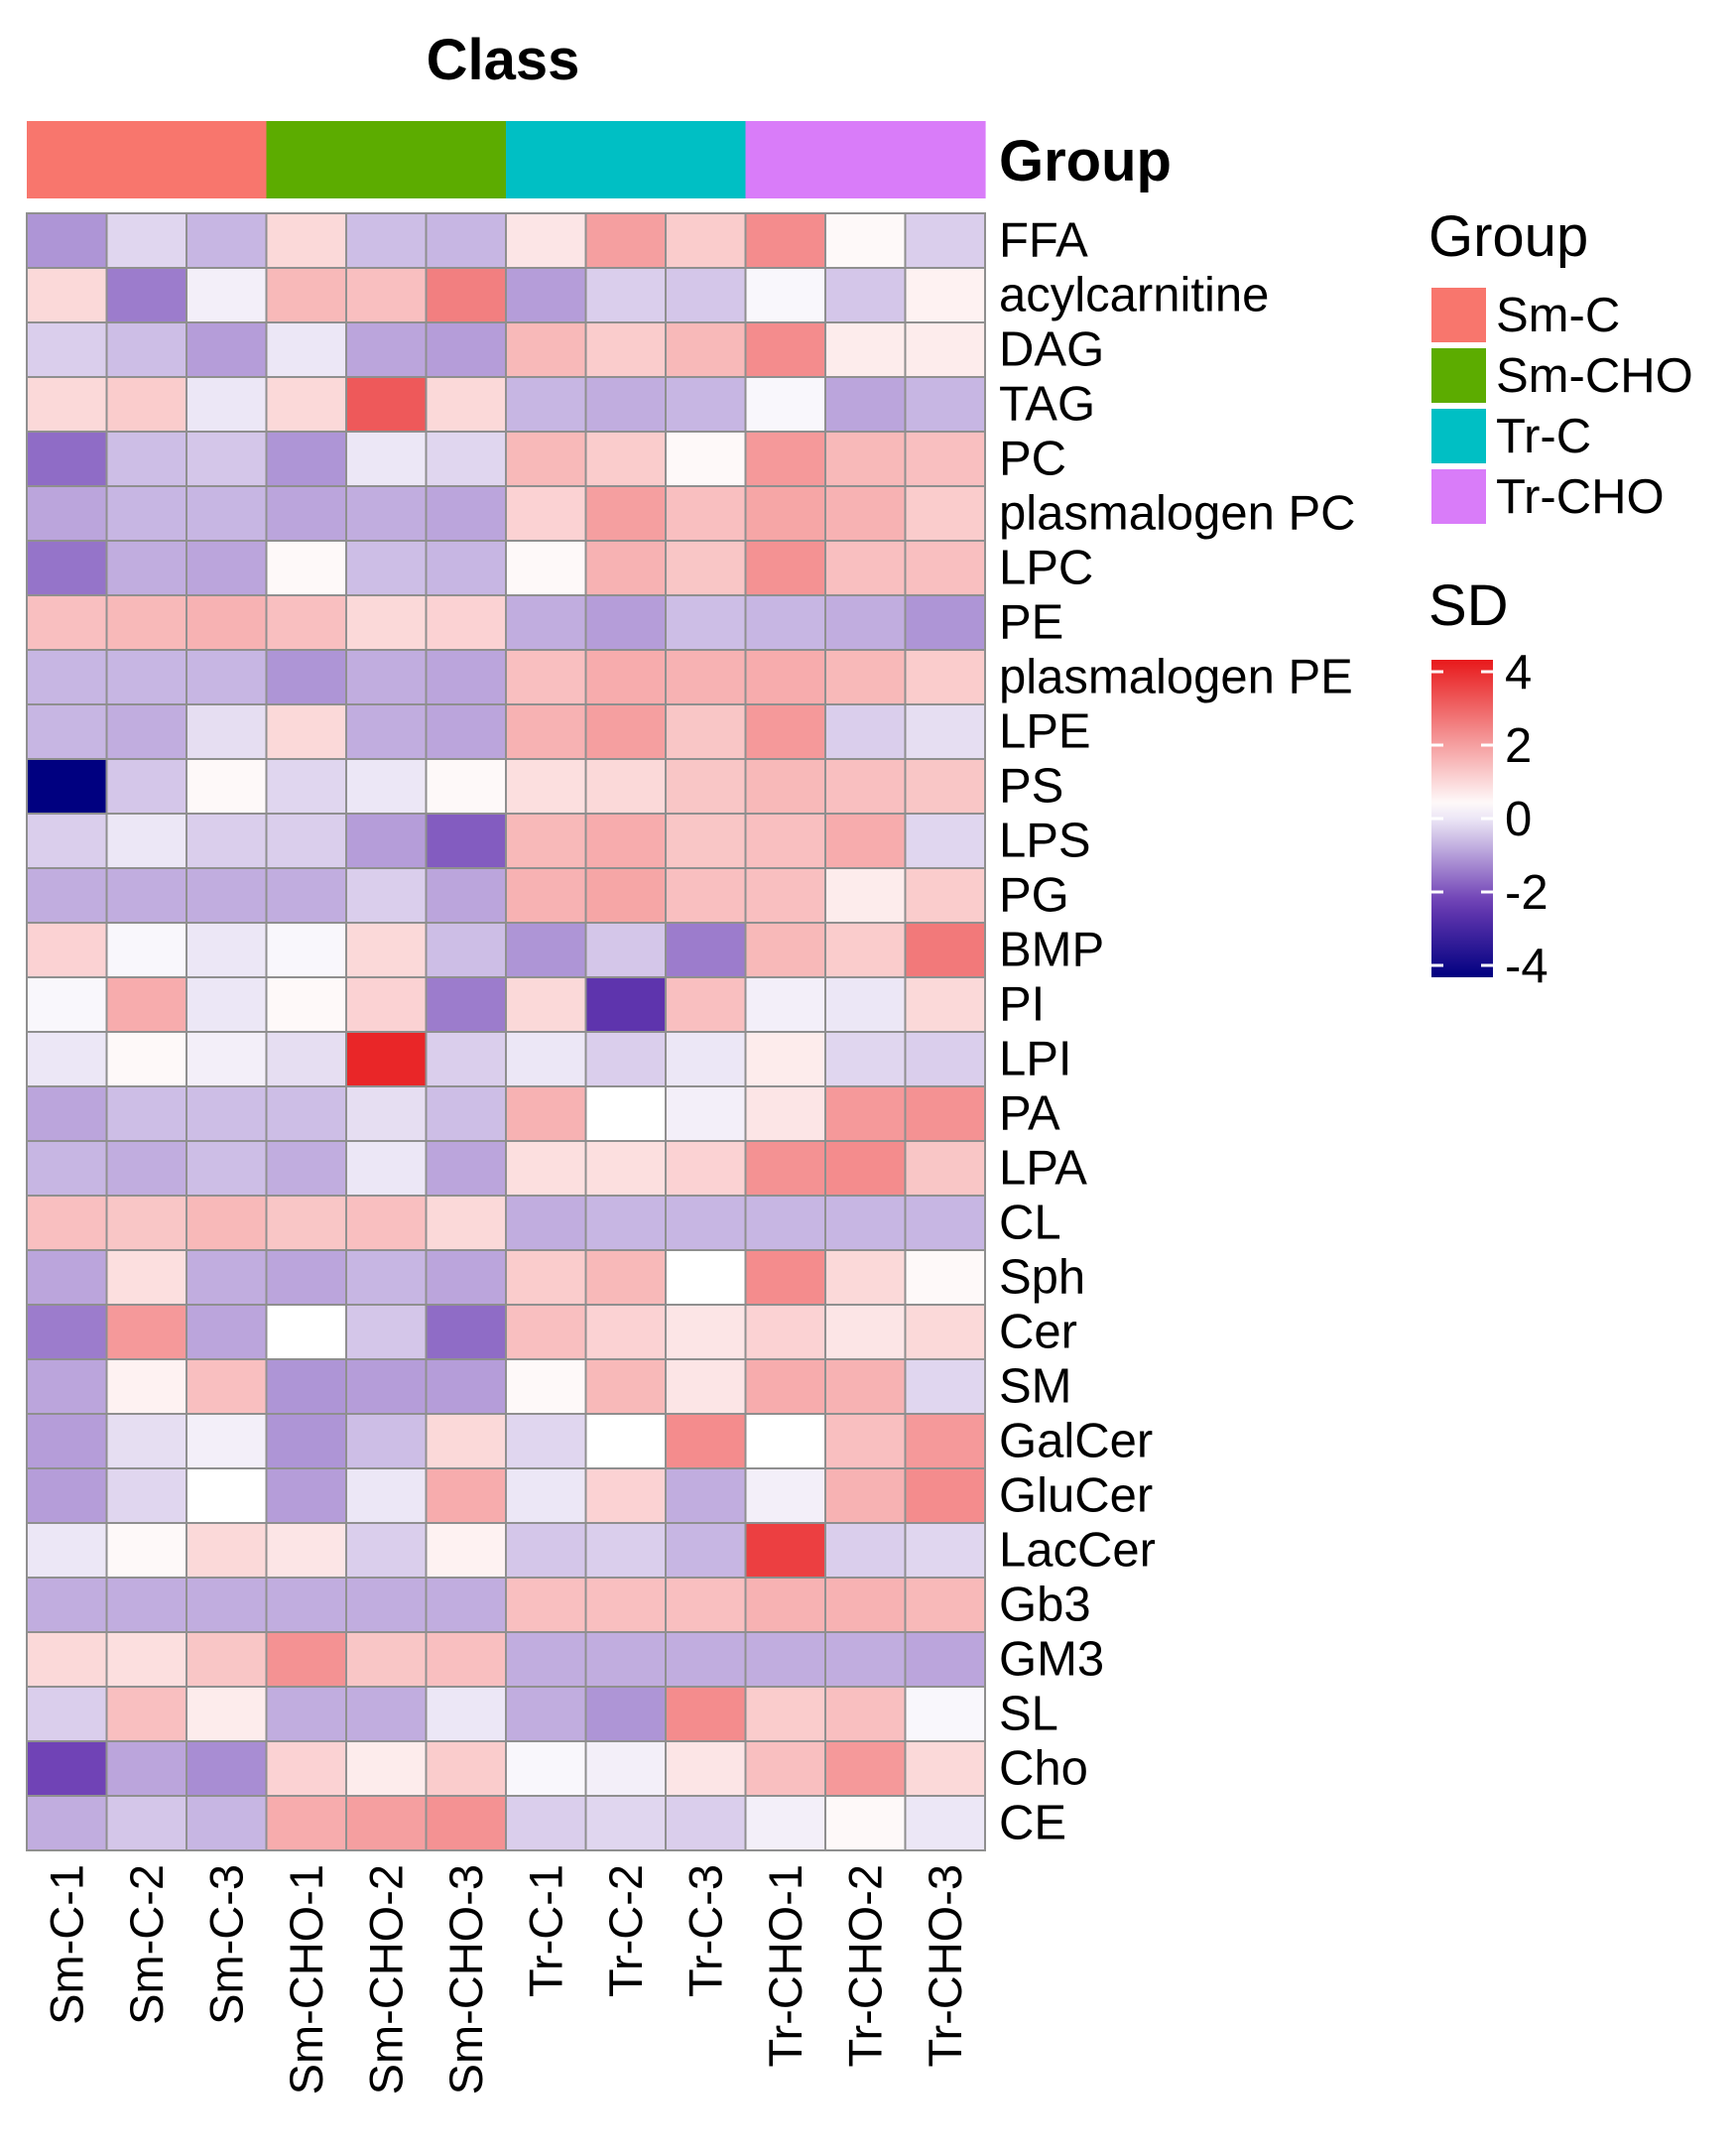 This screenshot has width=1736, height=2154. What do you see at coordinates (1031, 787) in the screenshot?
I see `row-label: PS` at bounding box center [1031, 787].